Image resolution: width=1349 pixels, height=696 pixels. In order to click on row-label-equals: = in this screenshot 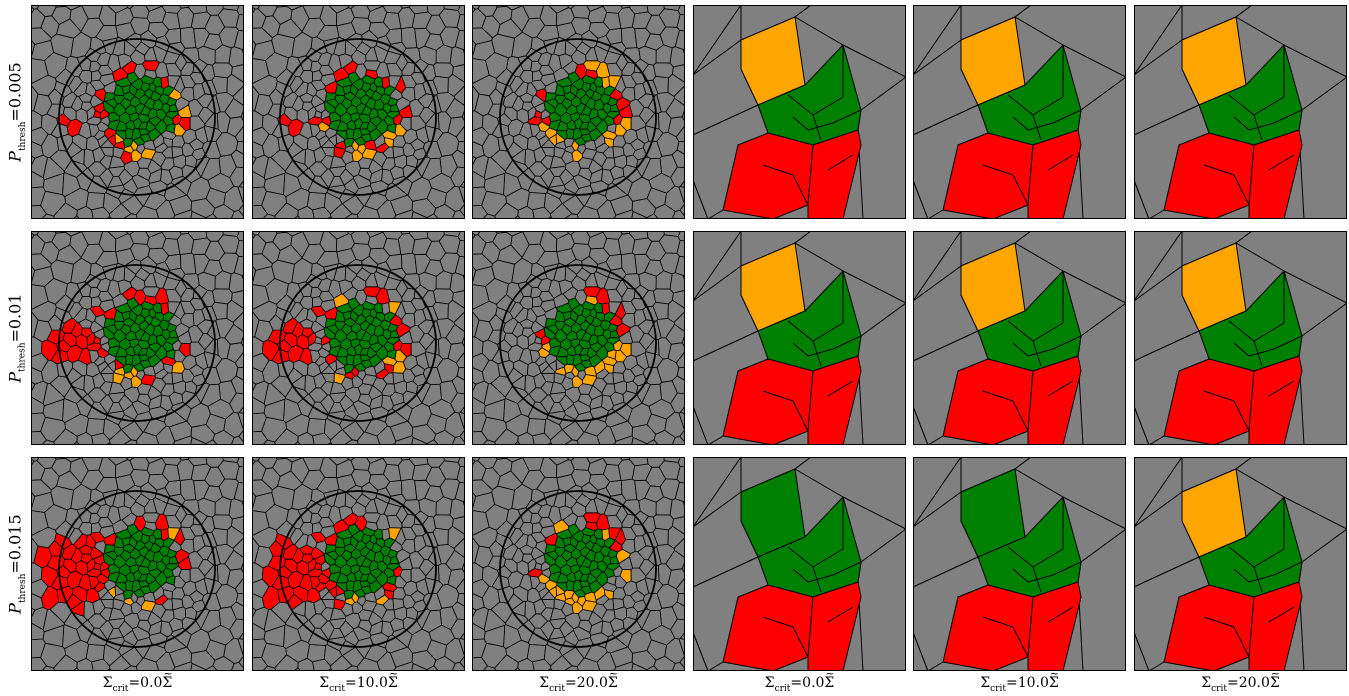, I will do `click(15, 567)`.